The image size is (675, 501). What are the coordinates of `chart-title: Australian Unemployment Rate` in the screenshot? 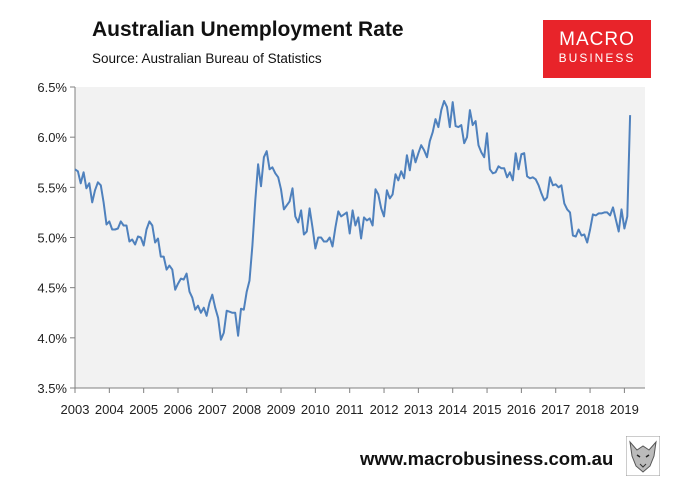 It's located at (248, 29).